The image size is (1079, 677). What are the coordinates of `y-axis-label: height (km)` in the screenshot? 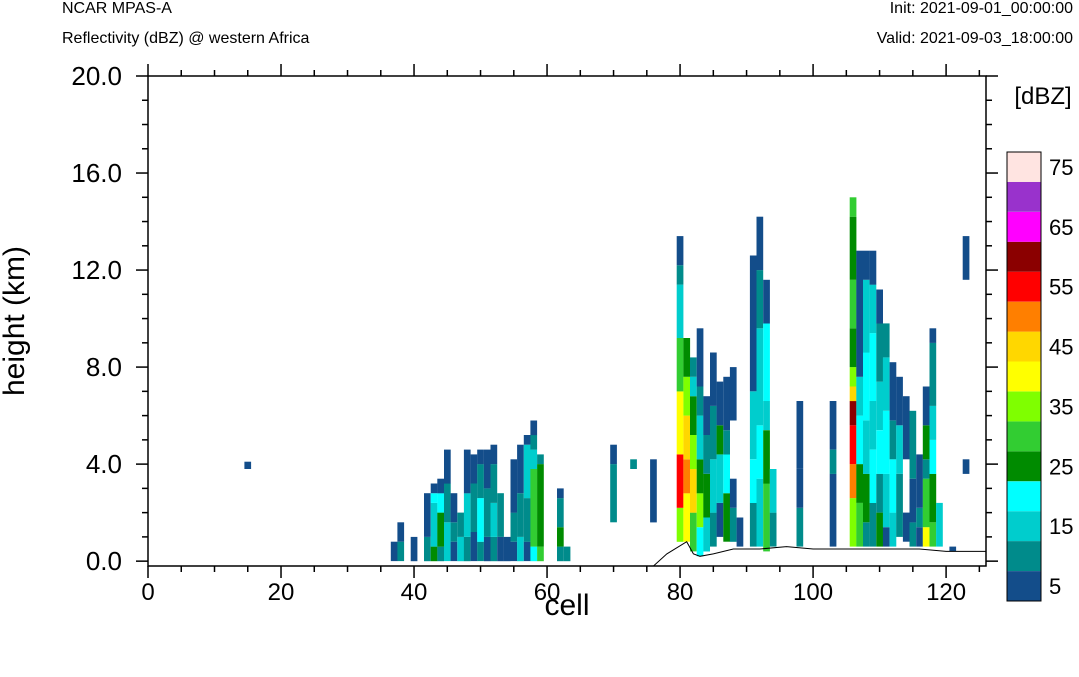 It's located at (15, 321).